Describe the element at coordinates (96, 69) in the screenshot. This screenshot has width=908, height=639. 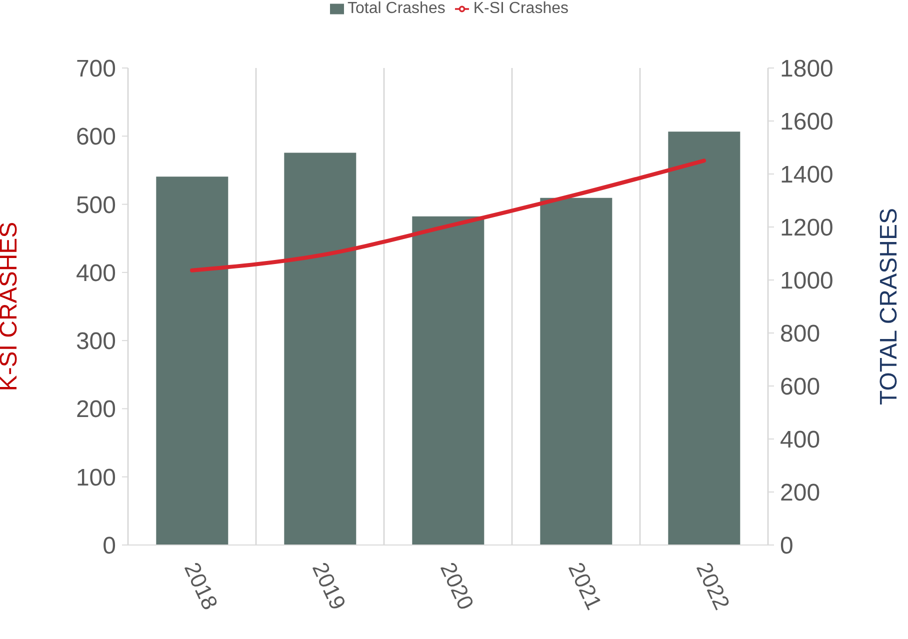
I see `y-tick-label: 700` at that location.